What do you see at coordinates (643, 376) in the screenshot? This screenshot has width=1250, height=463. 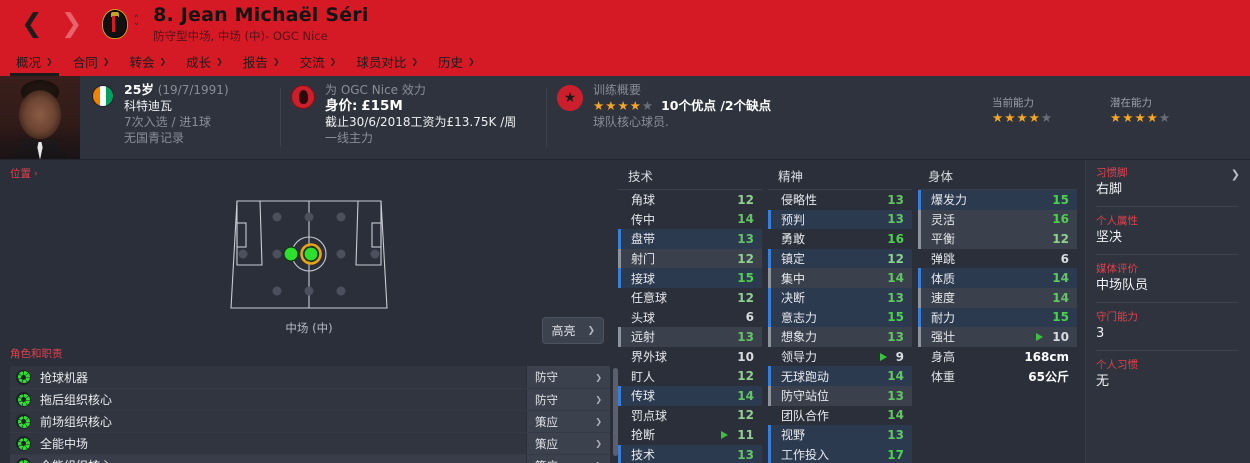 I see `attribute-name: 盯人` at bounding box center [643, 376].